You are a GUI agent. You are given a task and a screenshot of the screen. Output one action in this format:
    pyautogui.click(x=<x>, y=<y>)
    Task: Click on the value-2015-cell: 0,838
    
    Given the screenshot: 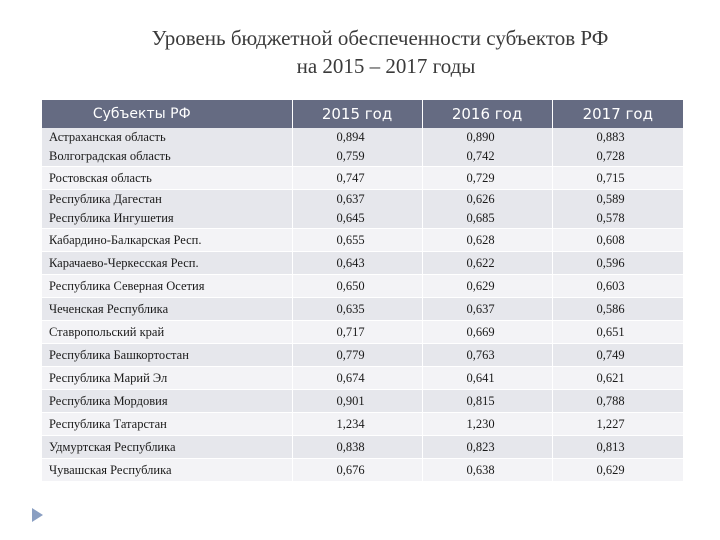 What is the action you would take?
    pyautogui.click(x=357, y=447)
    